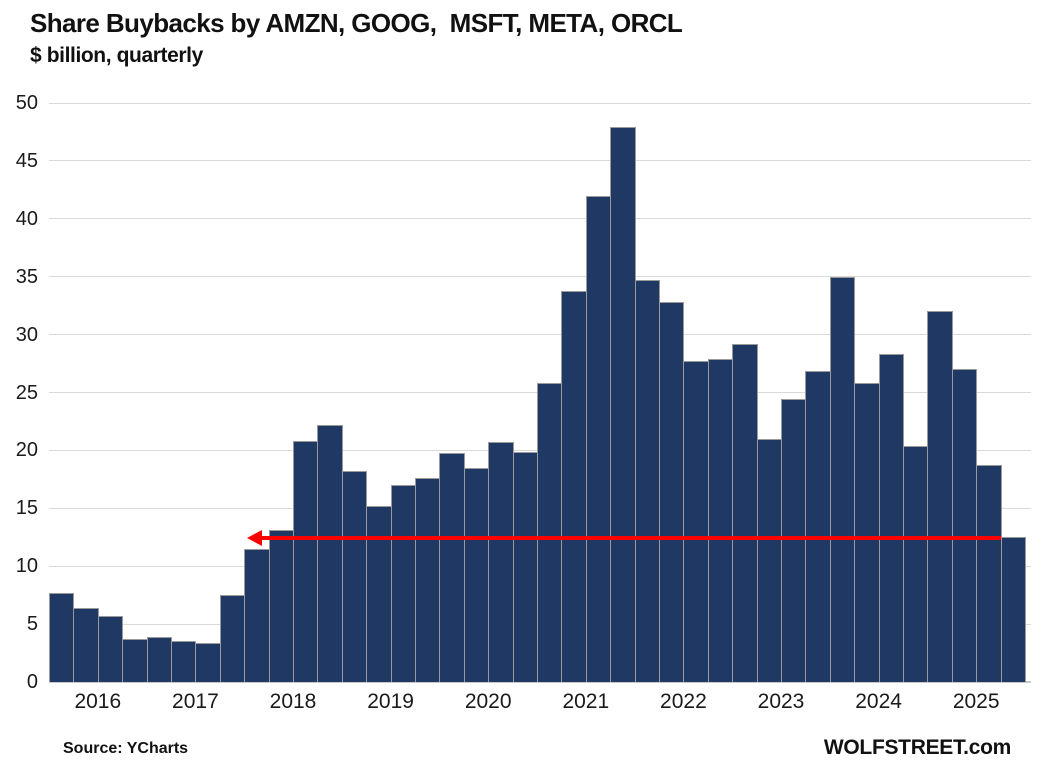  I want to click on bar-2019-q3, so click(403, 583).